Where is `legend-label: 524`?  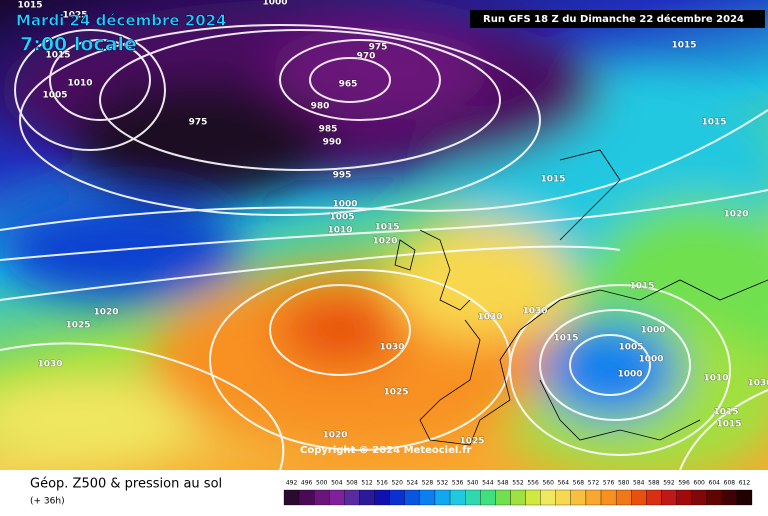 legend-label: 524 is located at coordinates (413, 483).